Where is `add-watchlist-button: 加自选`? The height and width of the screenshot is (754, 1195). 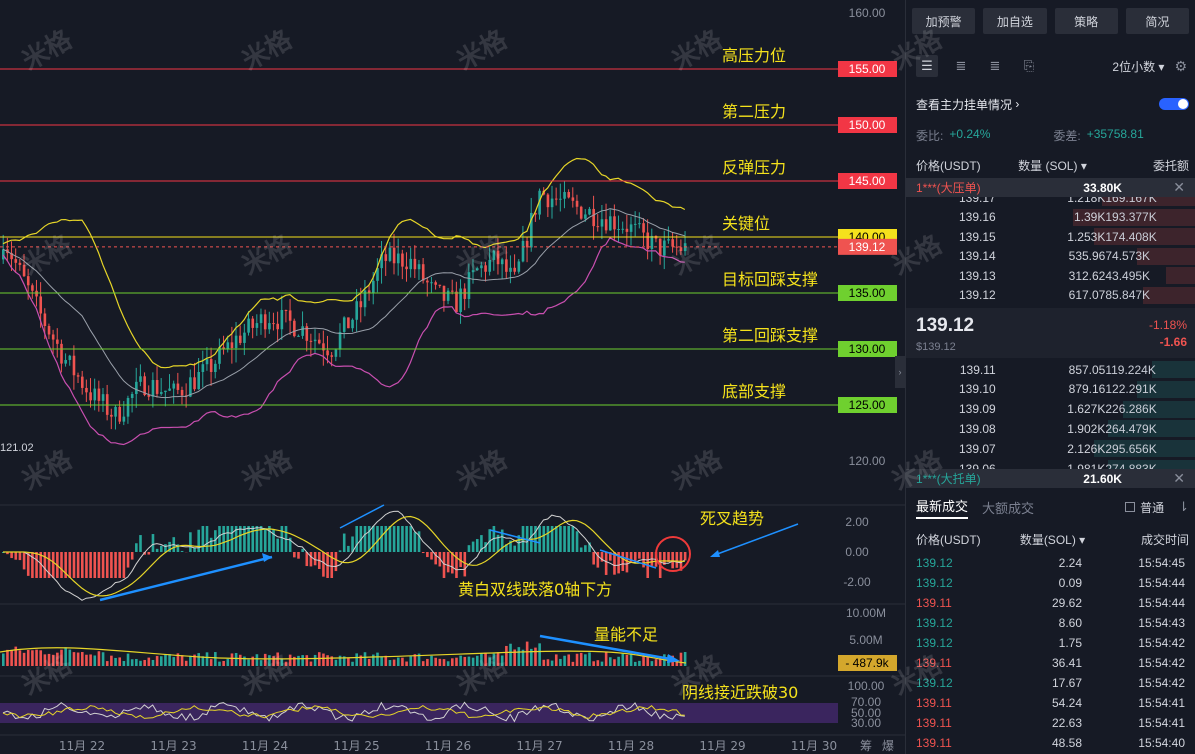 add-watchlist-button: 加自选 is located at coordinates (1015, 21).